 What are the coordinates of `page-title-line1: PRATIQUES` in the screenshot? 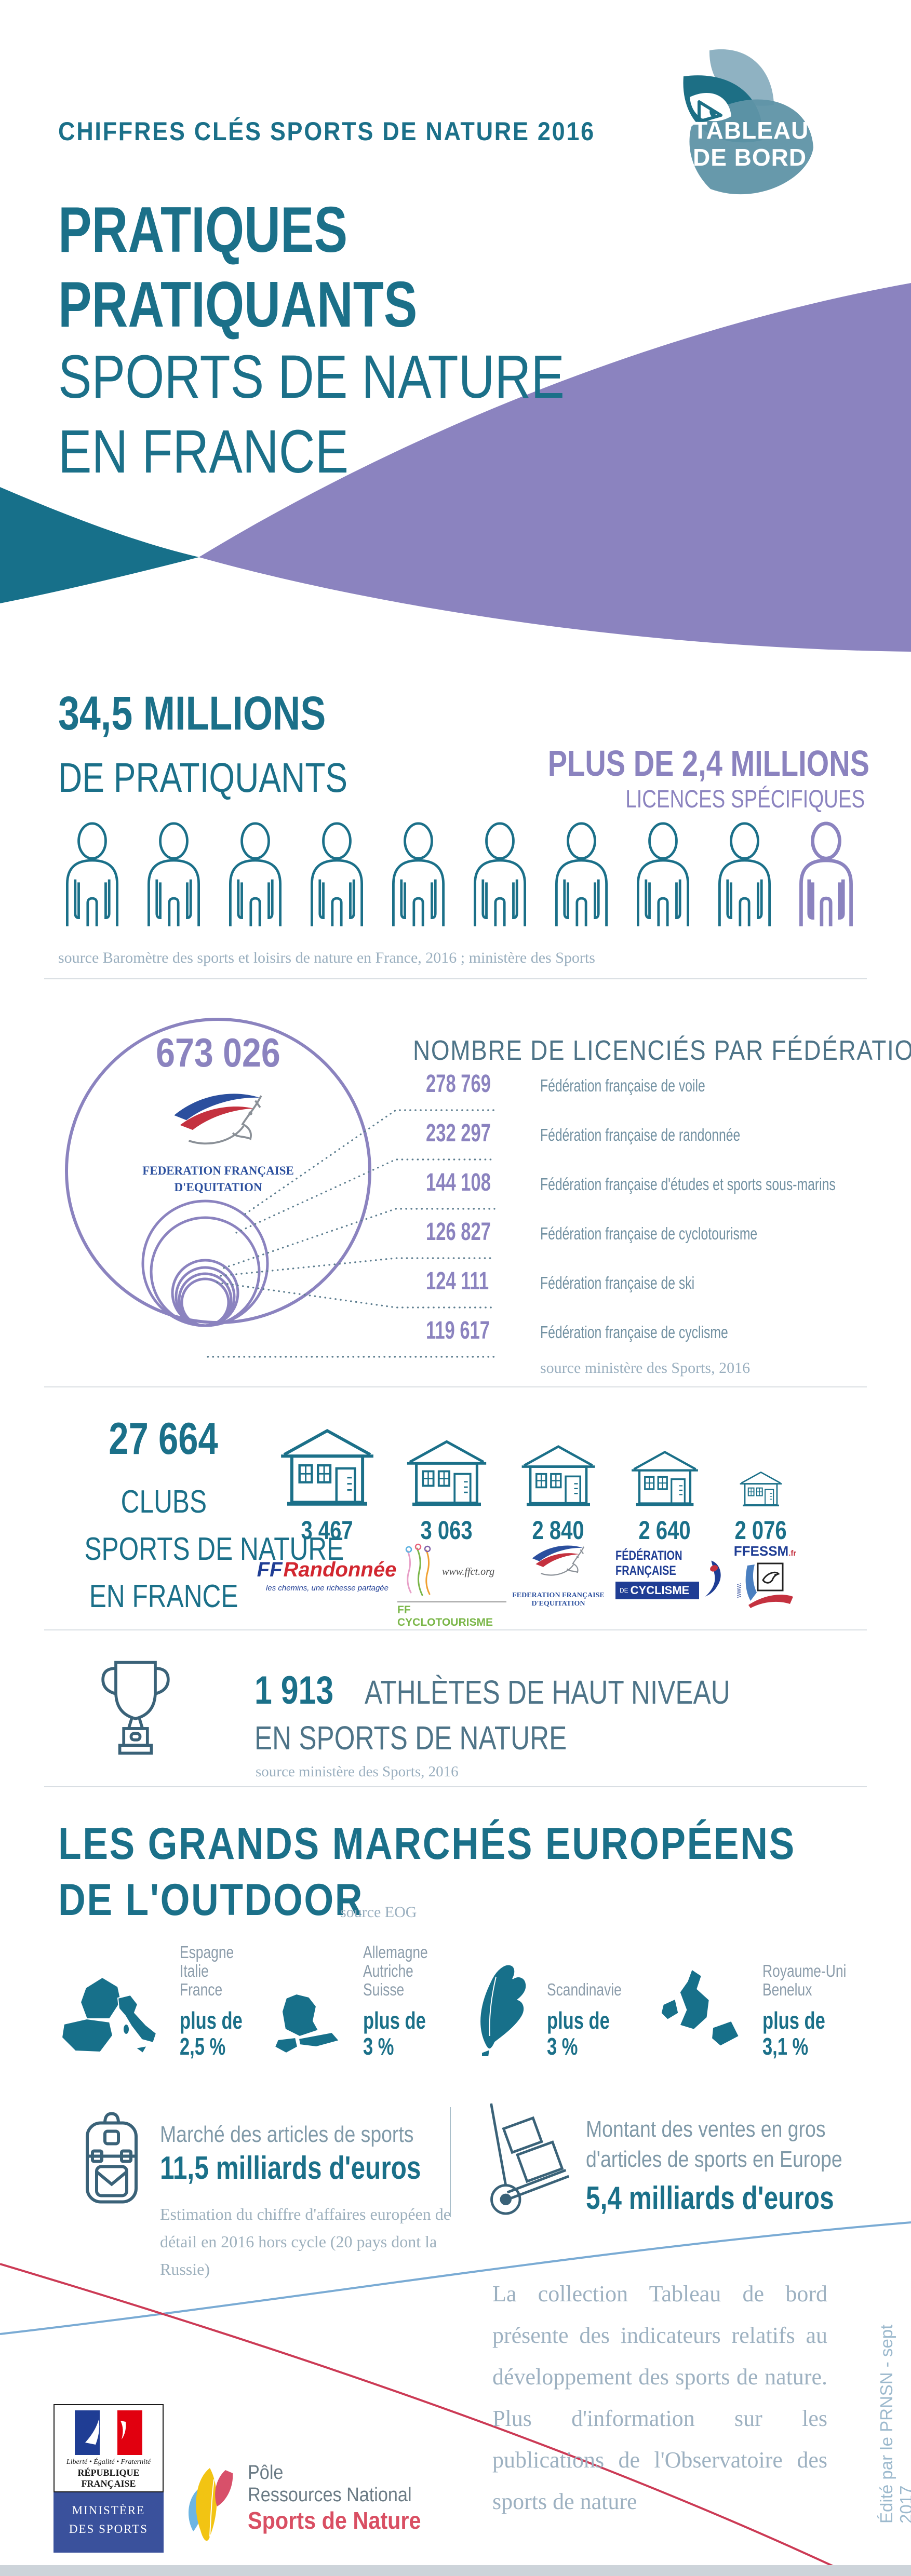 It's located at (203, 230).